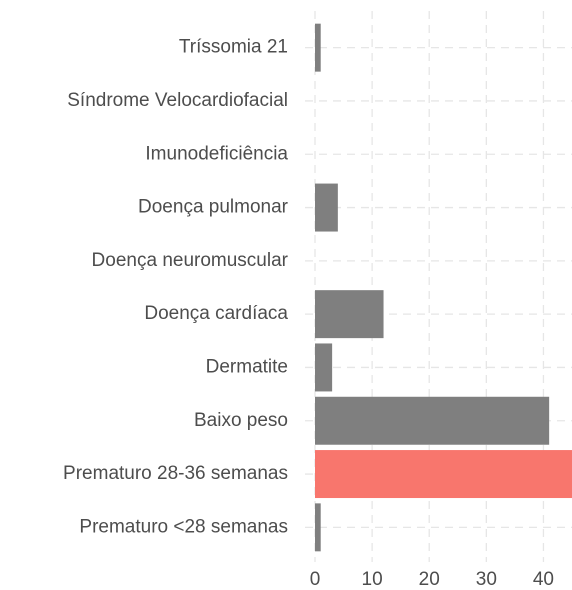 The width and height of the screenshot is (572, 590). Describe the element at coordinates (183, 526) in the screenshot. I see `y-tick-label: Prematuro <28 semanas` at that location.